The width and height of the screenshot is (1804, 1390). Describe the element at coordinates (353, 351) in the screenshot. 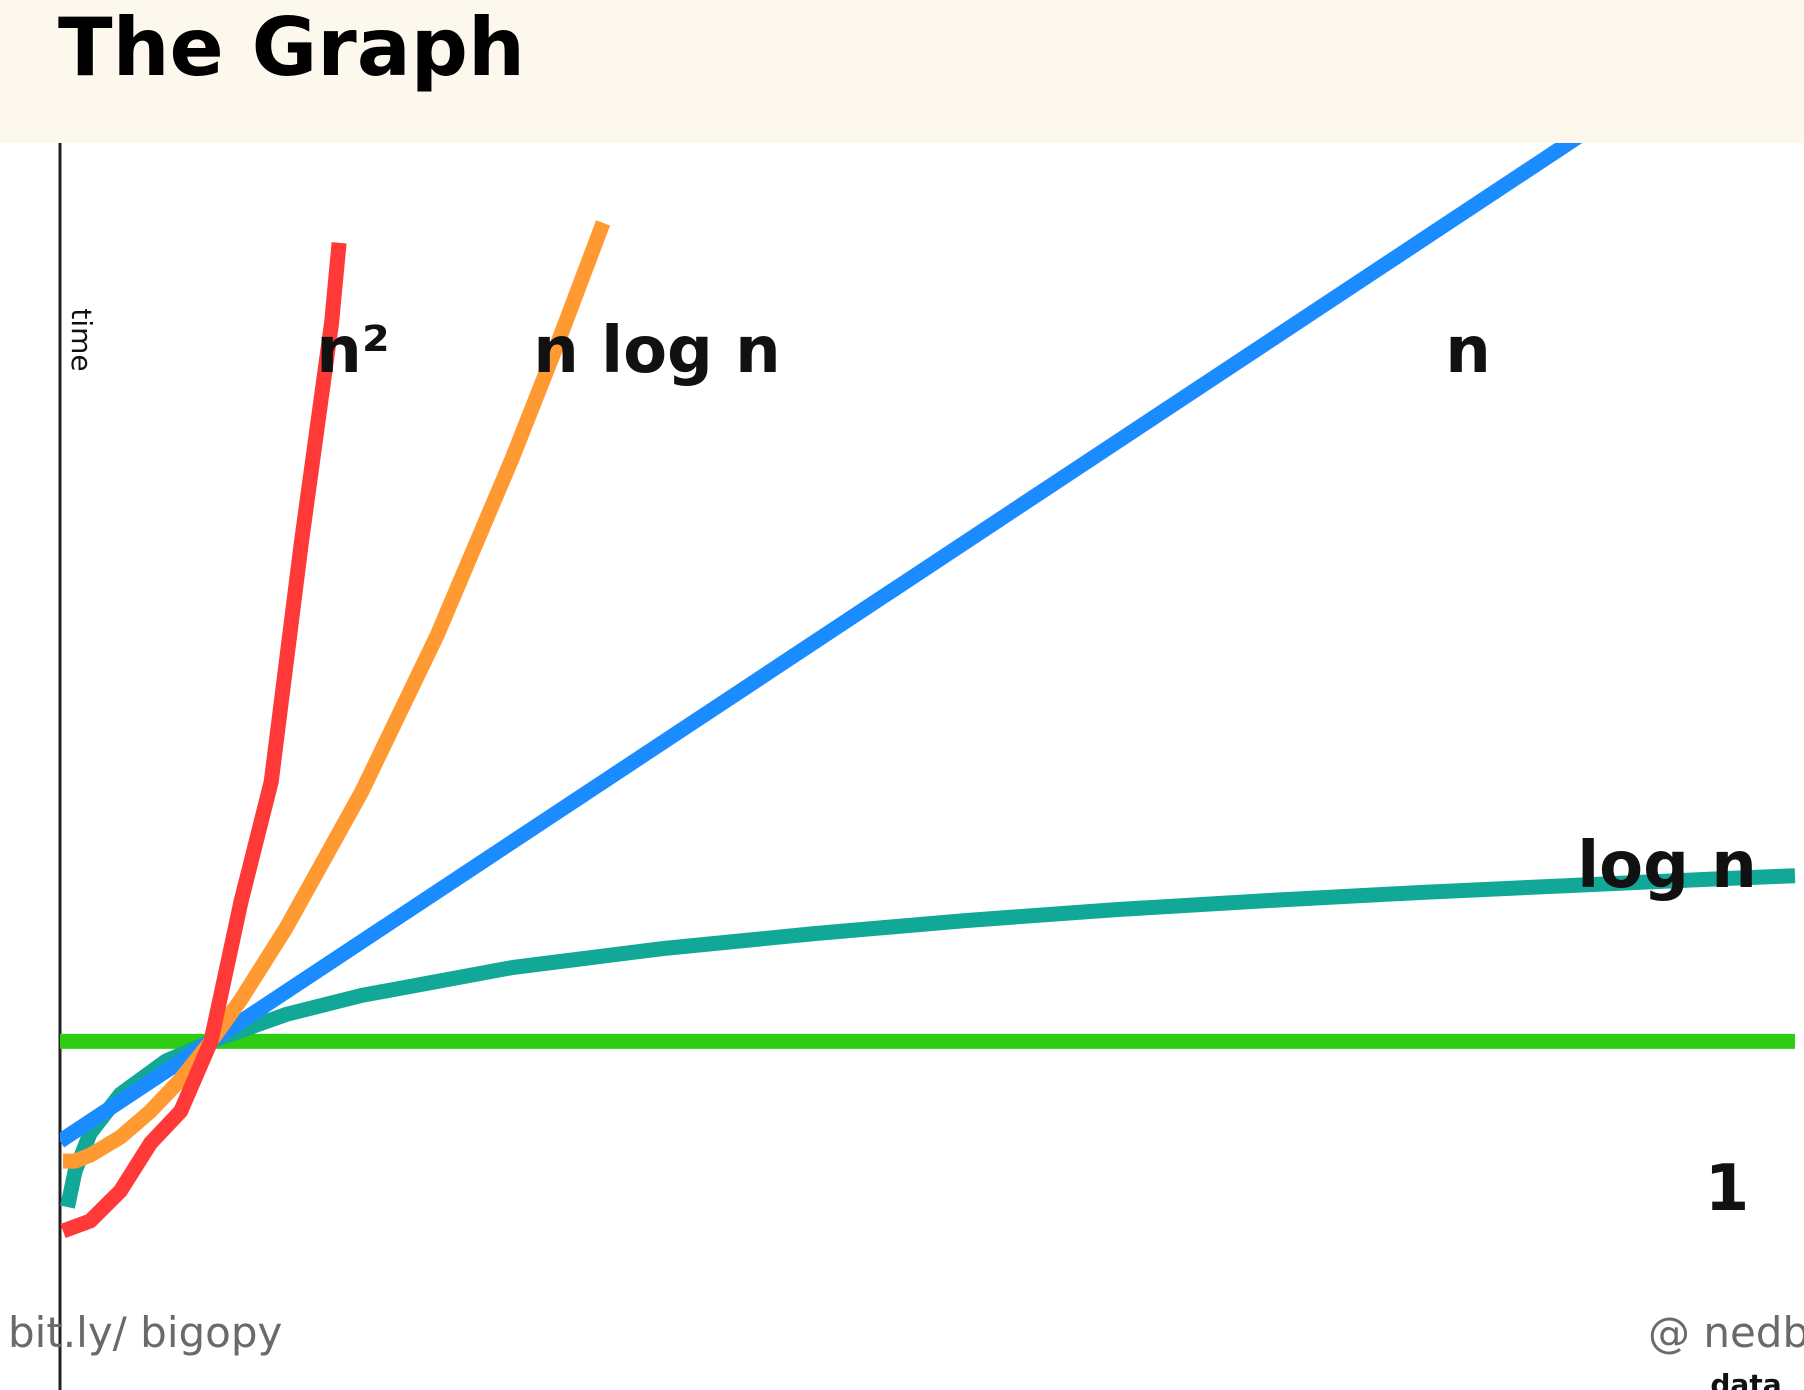

I see `series-label-n2: n²` at that location.